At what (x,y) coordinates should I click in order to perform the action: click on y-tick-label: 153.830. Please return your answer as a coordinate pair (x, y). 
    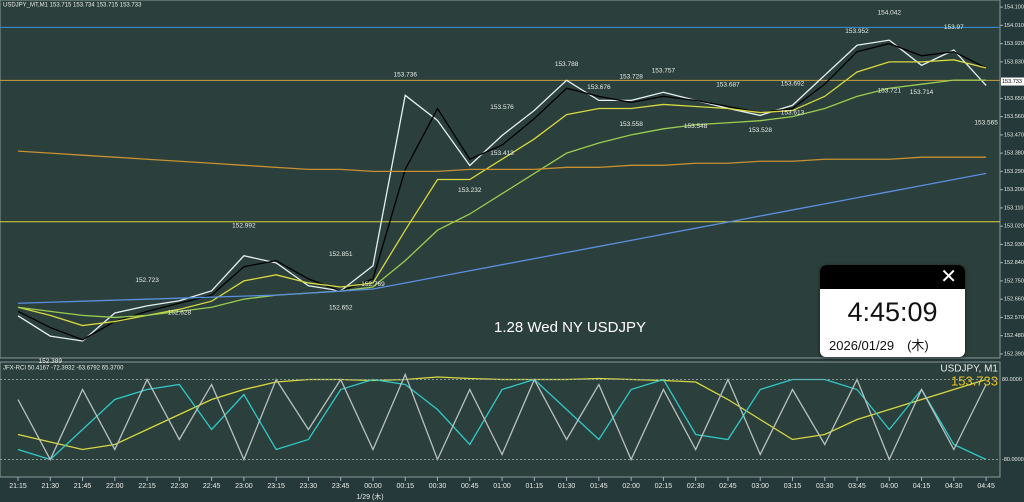
    Looking at the image, I should click on (1014, 62).